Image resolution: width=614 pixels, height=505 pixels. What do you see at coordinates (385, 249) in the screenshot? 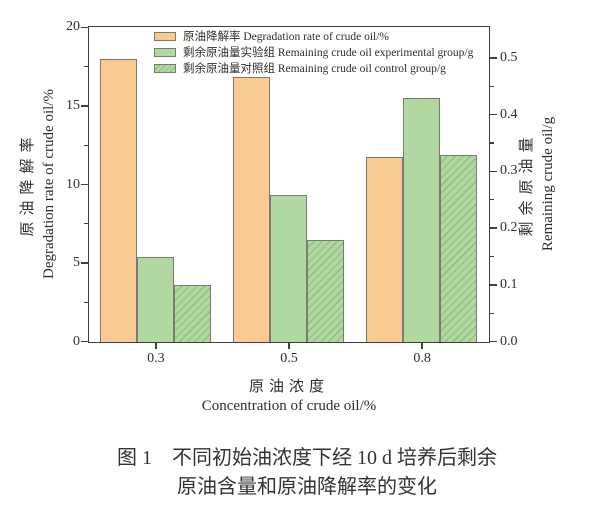
I see `bar-degradation-rate-0.8` at bounding box center [385, 249].